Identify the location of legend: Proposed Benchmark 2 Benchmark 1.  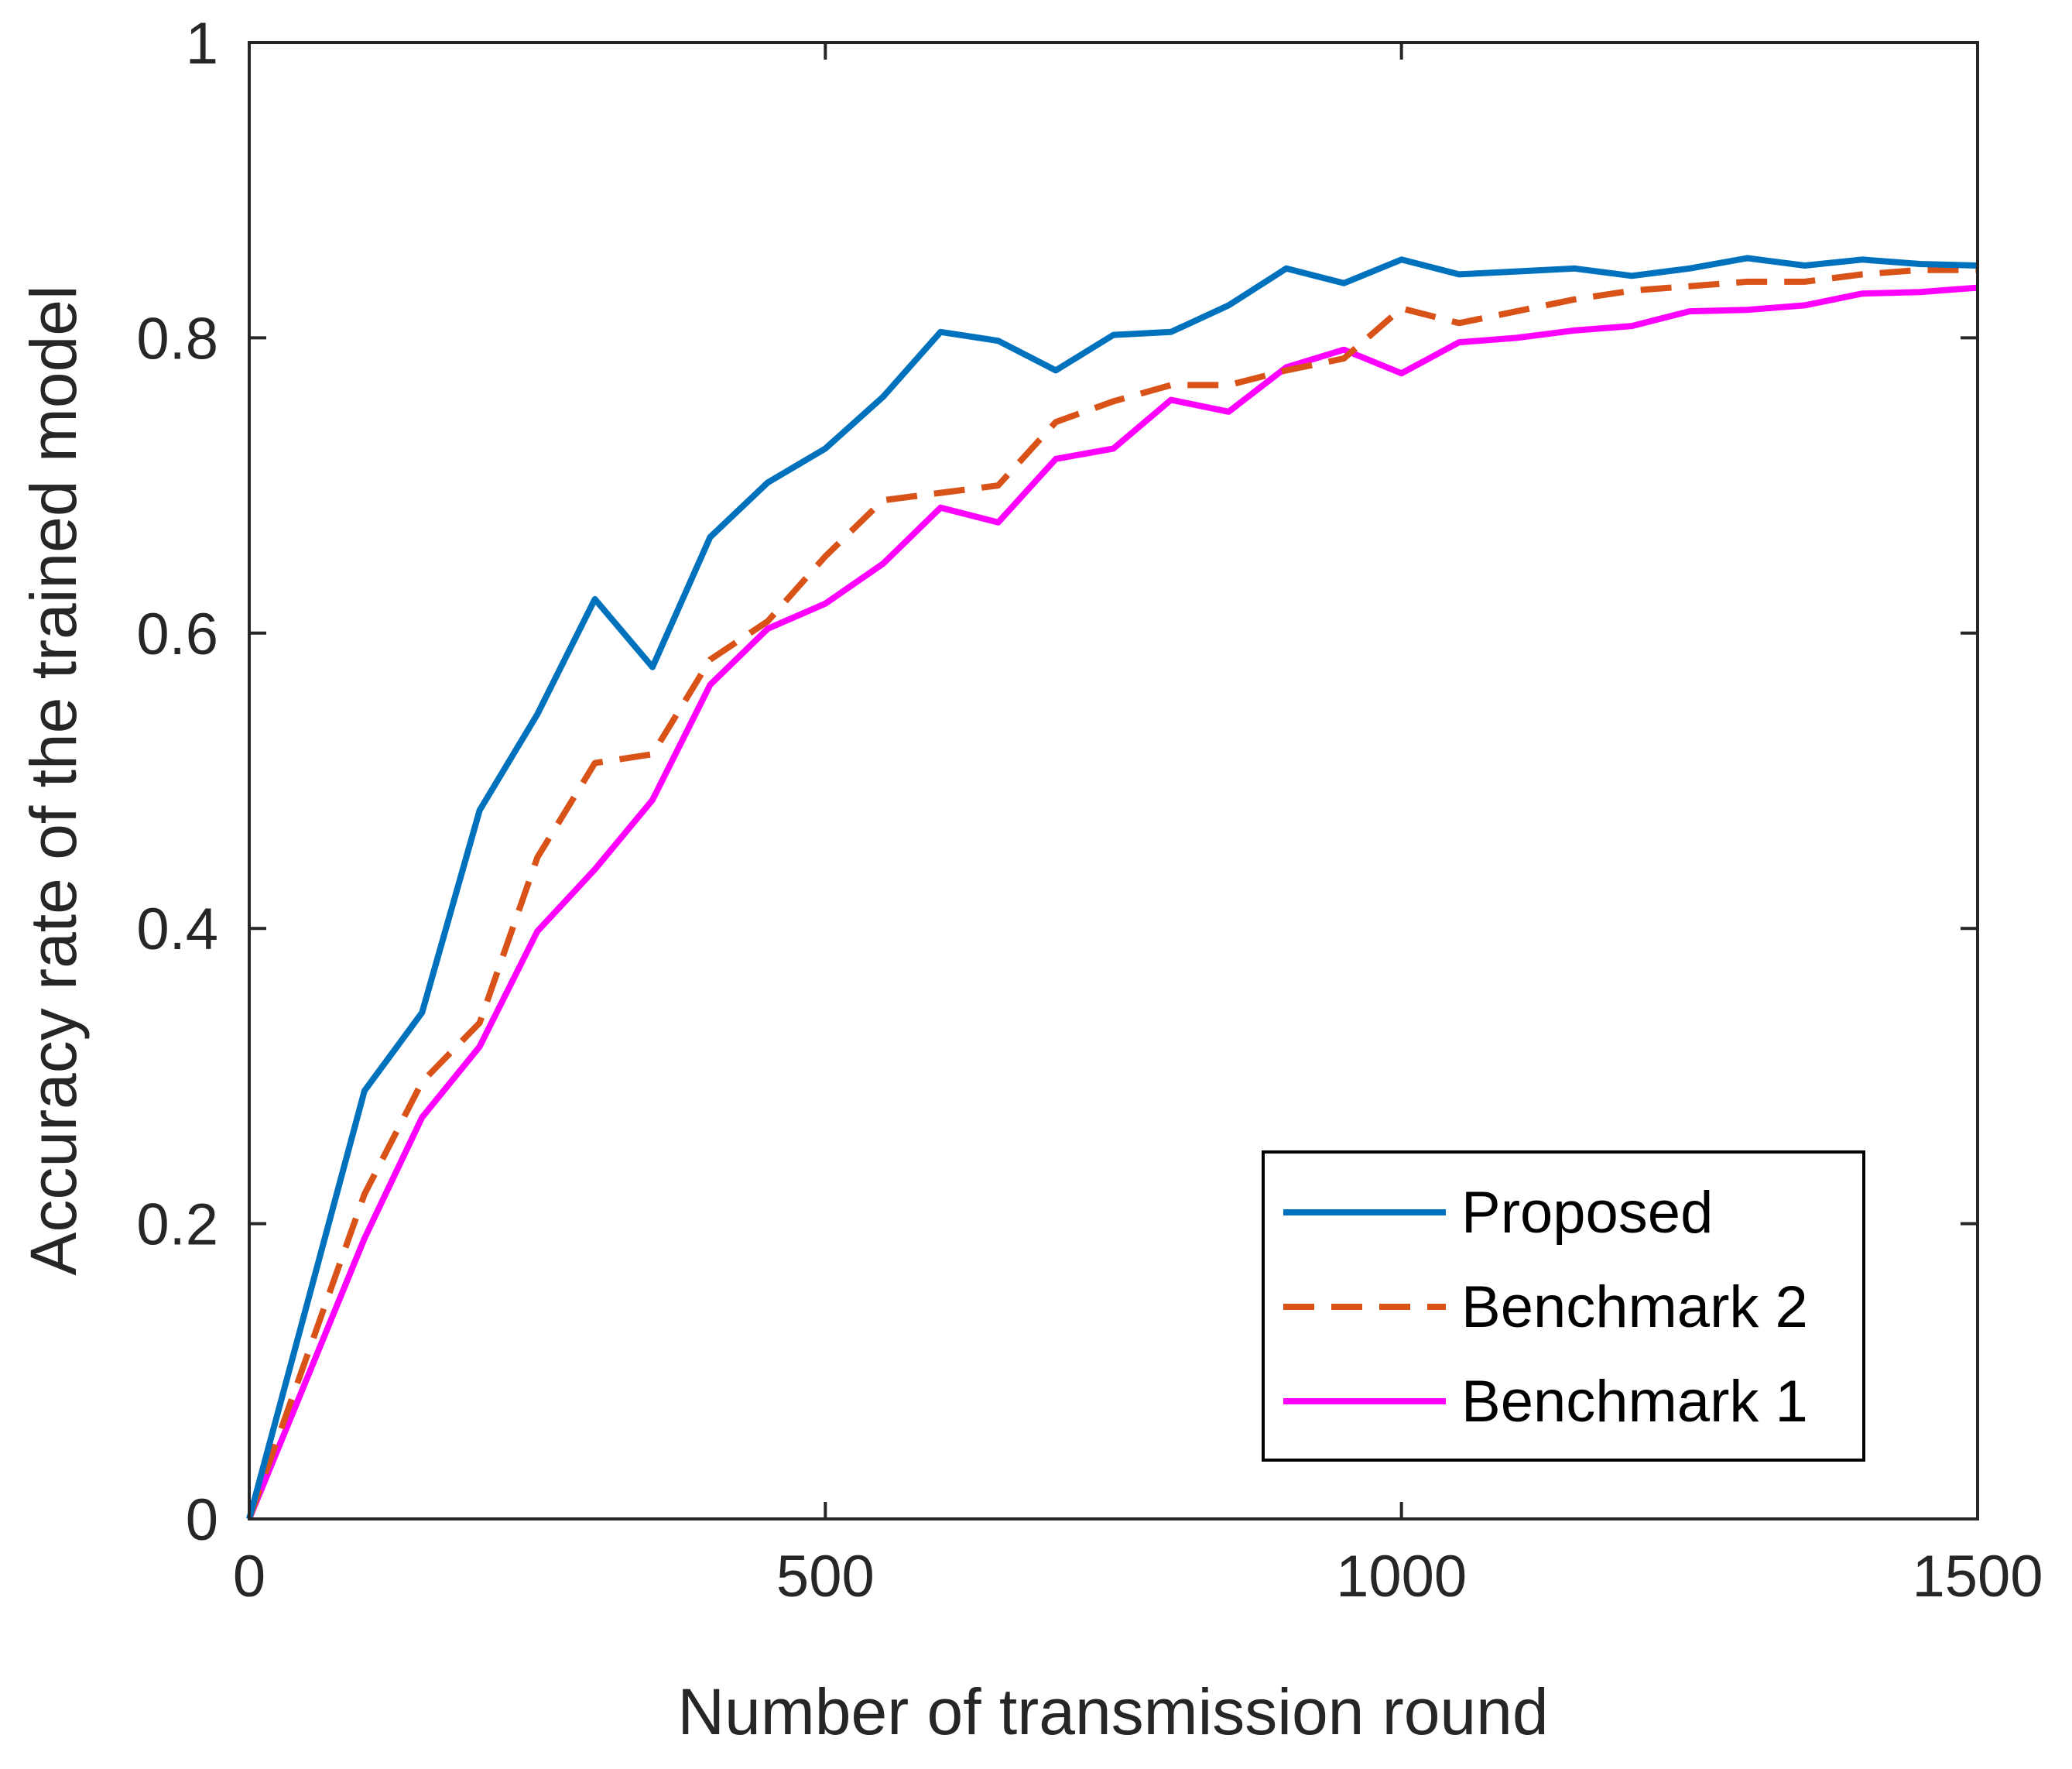
(1563, 1306).